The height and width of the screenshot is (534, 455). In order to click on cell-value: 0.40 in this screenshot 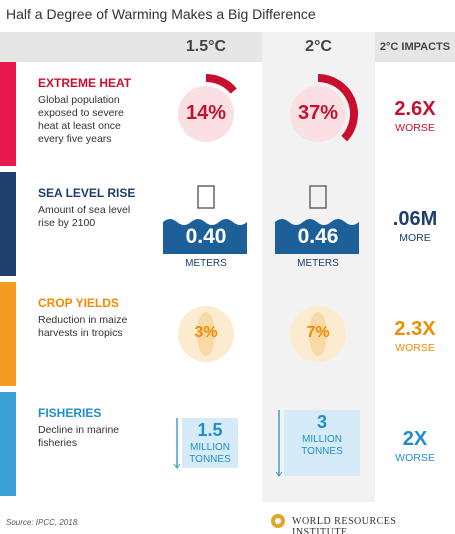, I will do `click(206, 236)`.